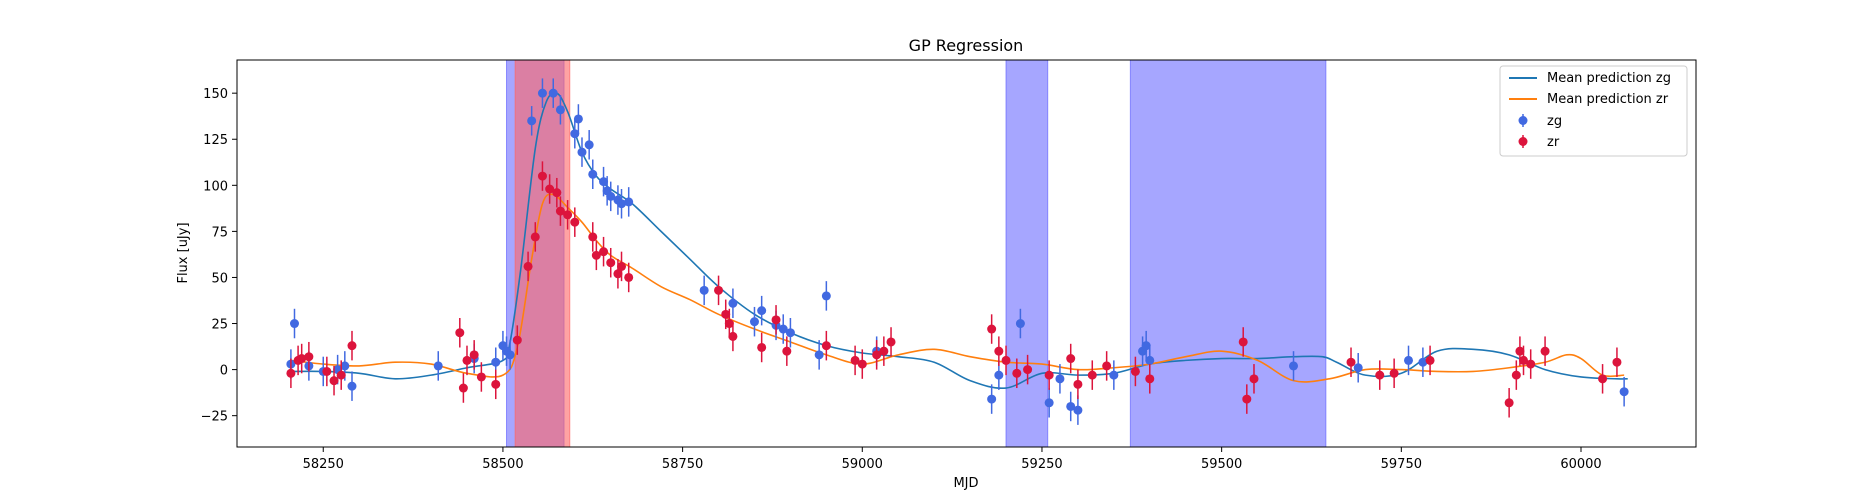 This screenshot has height=500, width=1875. What do you see at coordinates (219, 325) in the screenshot?
I see `y-tick-label: 25` at bounding box center [219, 325].